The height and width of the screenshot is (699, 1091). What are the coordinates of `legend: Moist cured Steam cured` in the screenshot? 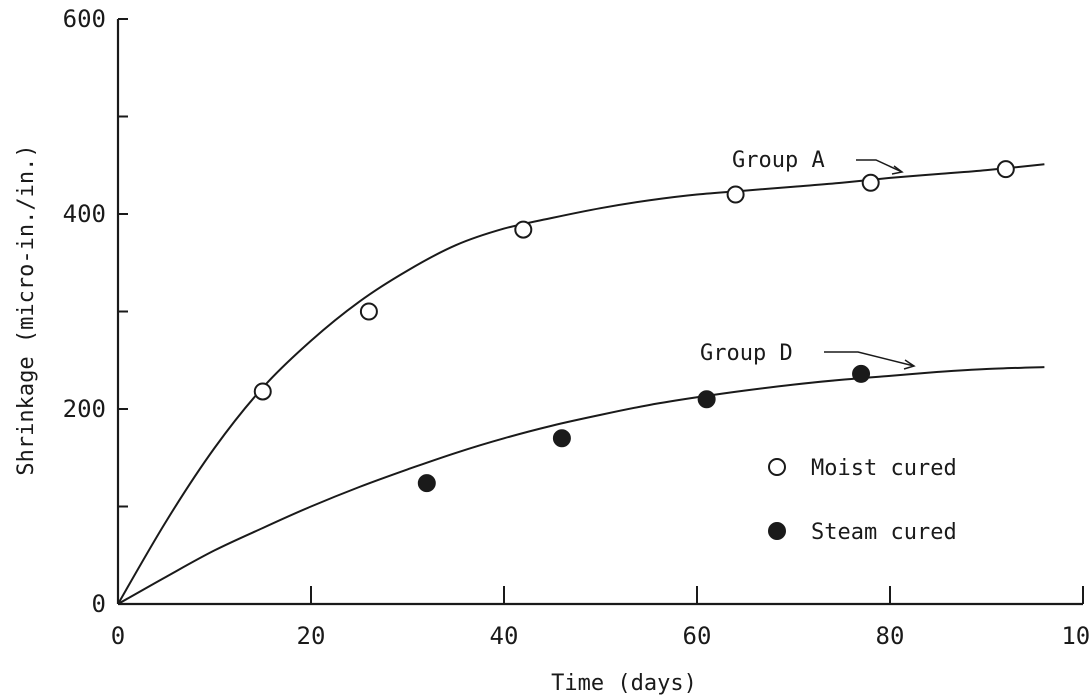 It's located at (862, 500).